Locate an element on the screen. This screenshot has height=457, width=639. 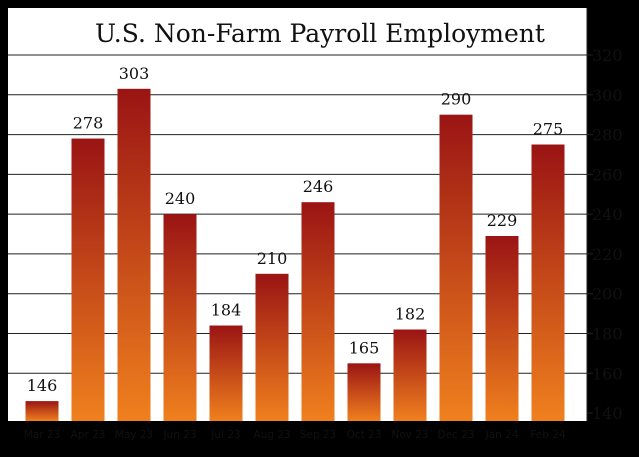
data-label-may-23: 303 is located at coordinates (134, 73).